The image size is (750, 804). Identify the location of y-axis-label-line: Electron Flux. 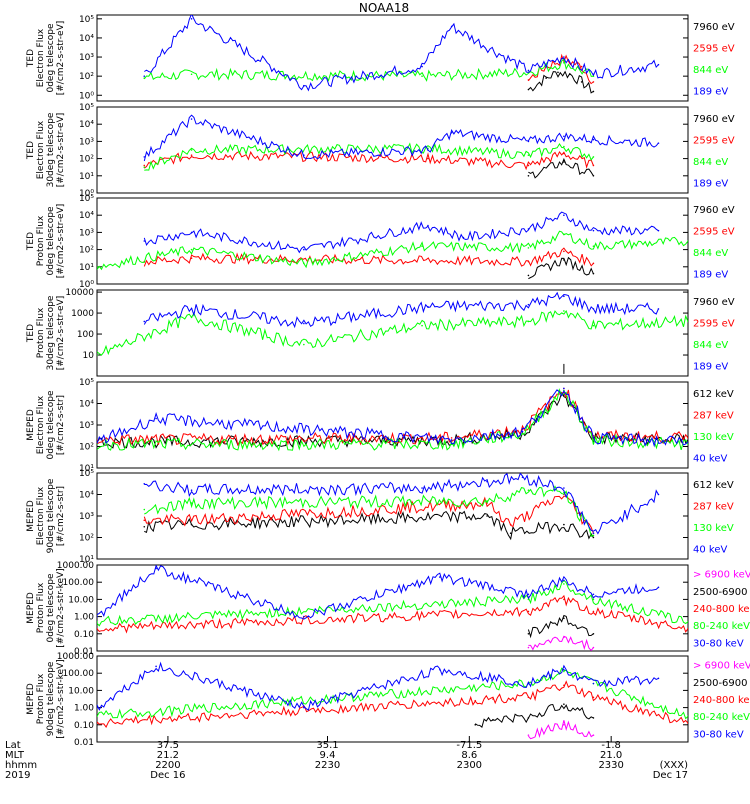
(41, 515).